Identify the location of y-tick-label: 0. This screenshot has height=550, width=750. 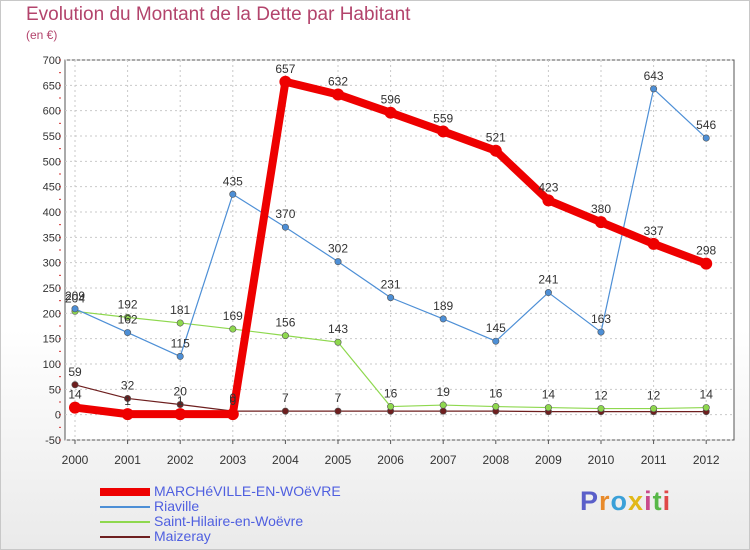
(58, 416).